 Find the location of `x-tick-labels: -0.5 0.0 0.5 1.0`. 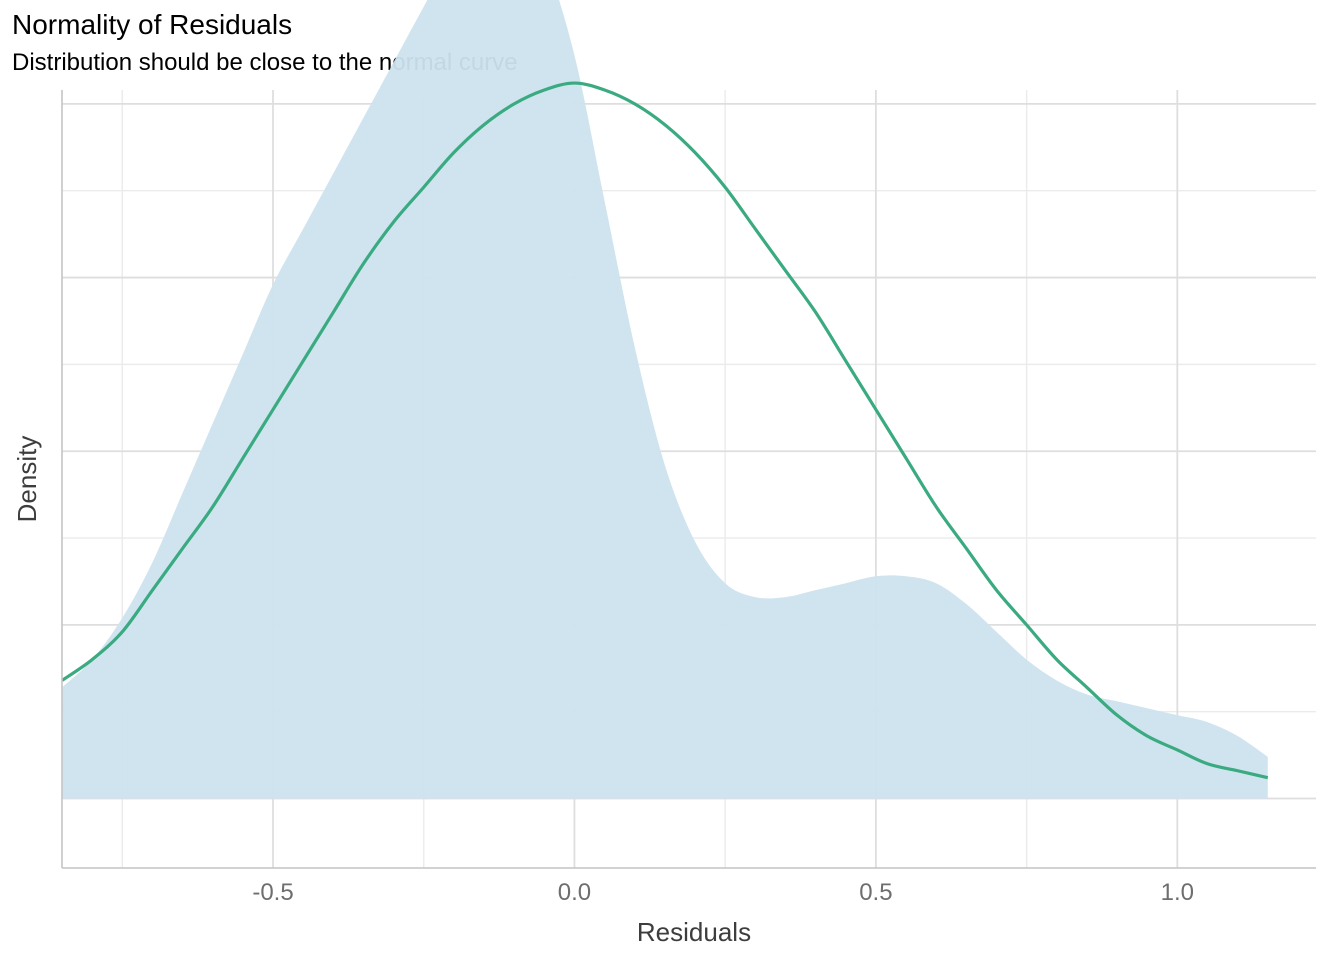

x-tick-labels: -0.5 0.0 0.5 1.0 is located at coordinates (723, 892).